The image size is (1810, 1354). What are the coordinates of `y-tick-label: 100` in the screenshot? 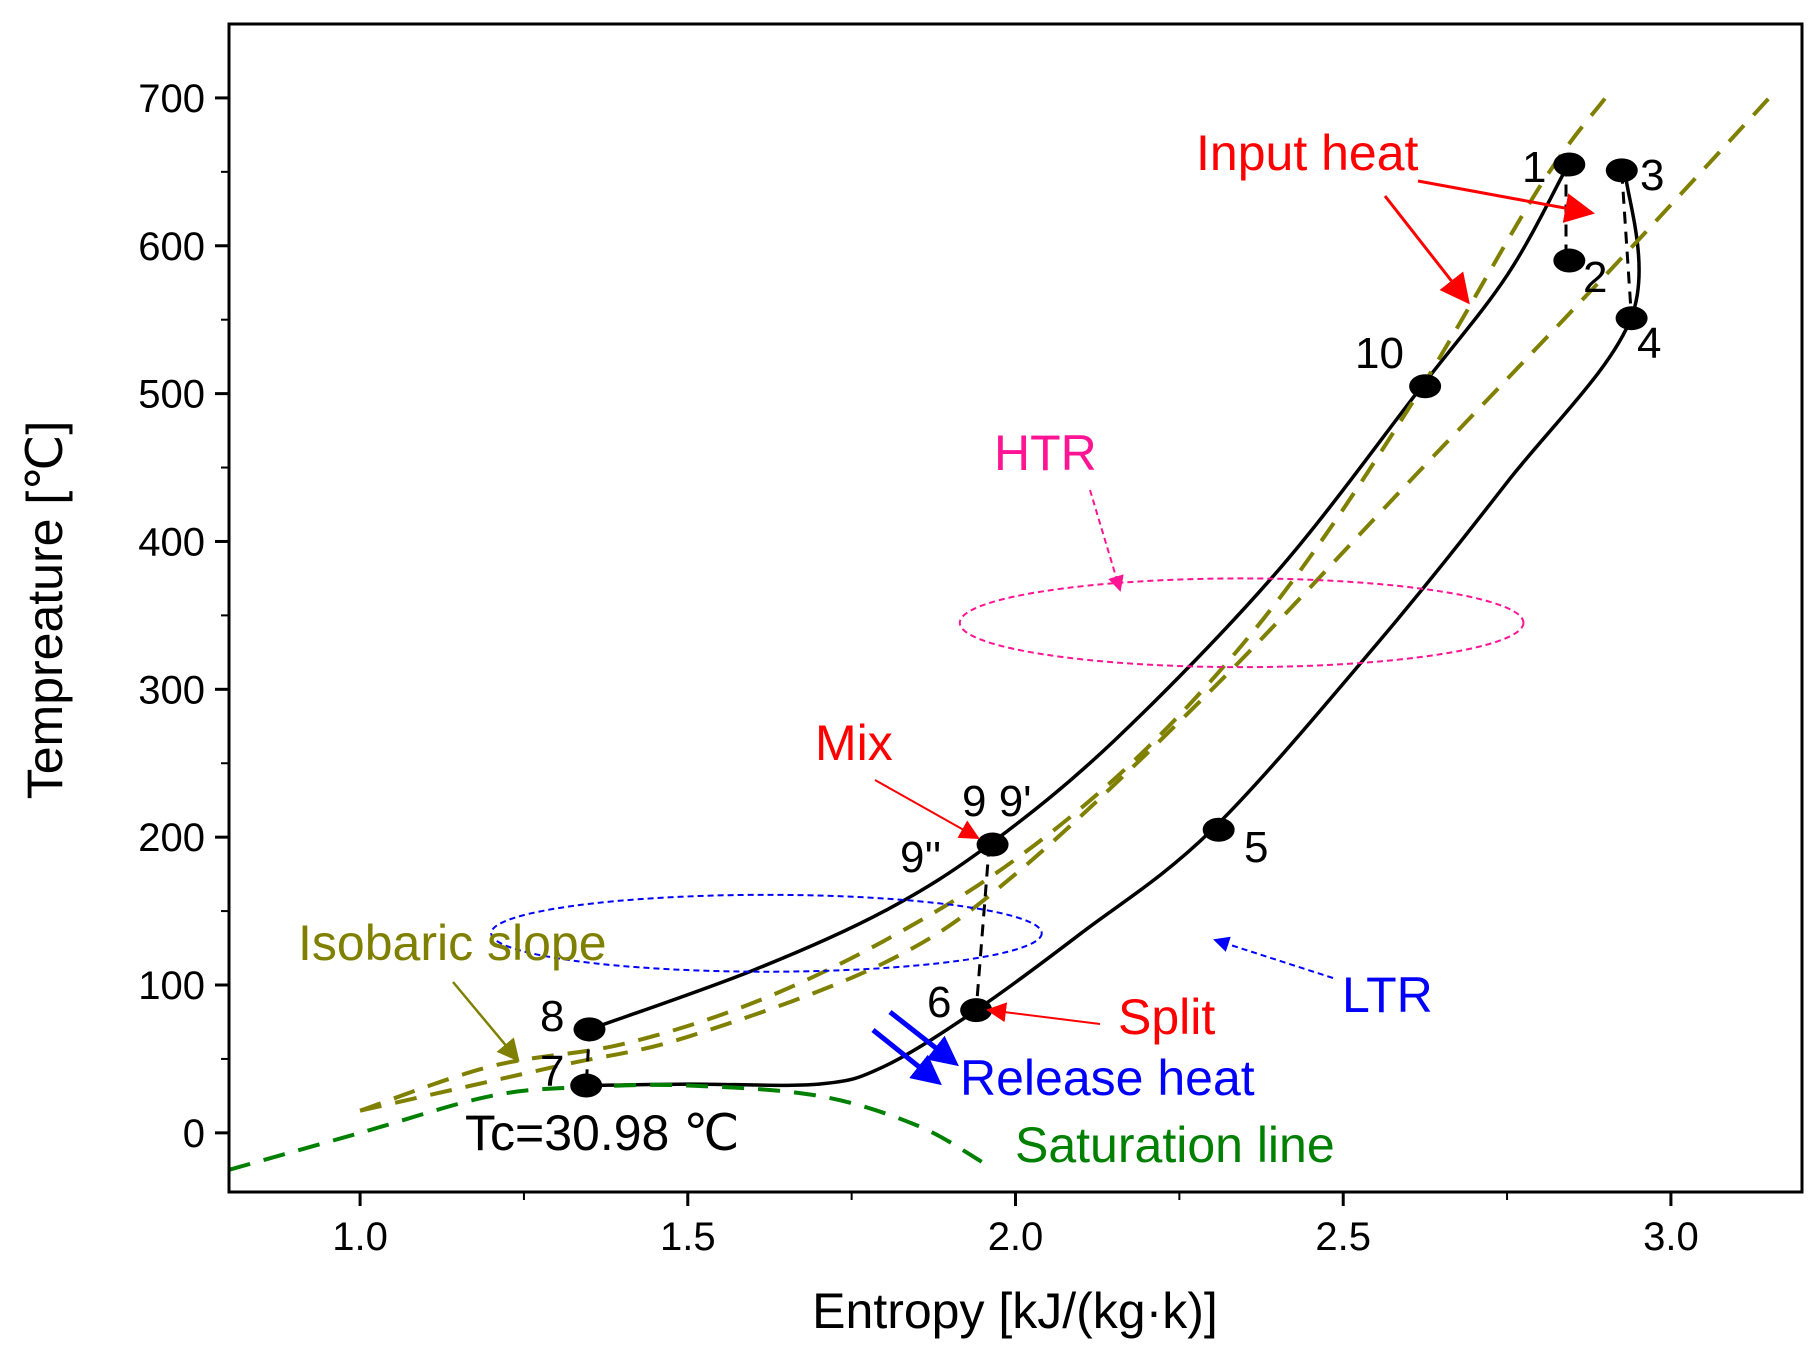 It's located at (171, 986).